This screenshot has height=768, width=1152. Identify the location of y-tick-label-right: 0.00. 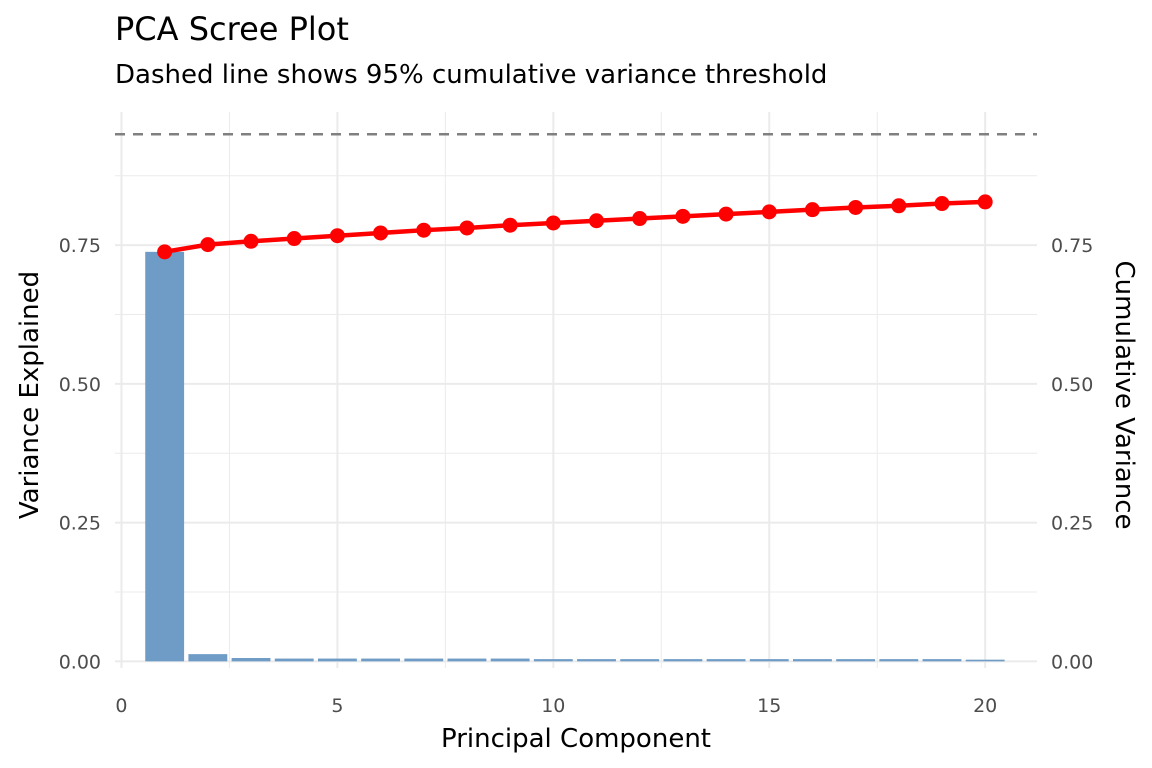
(1072, 662).